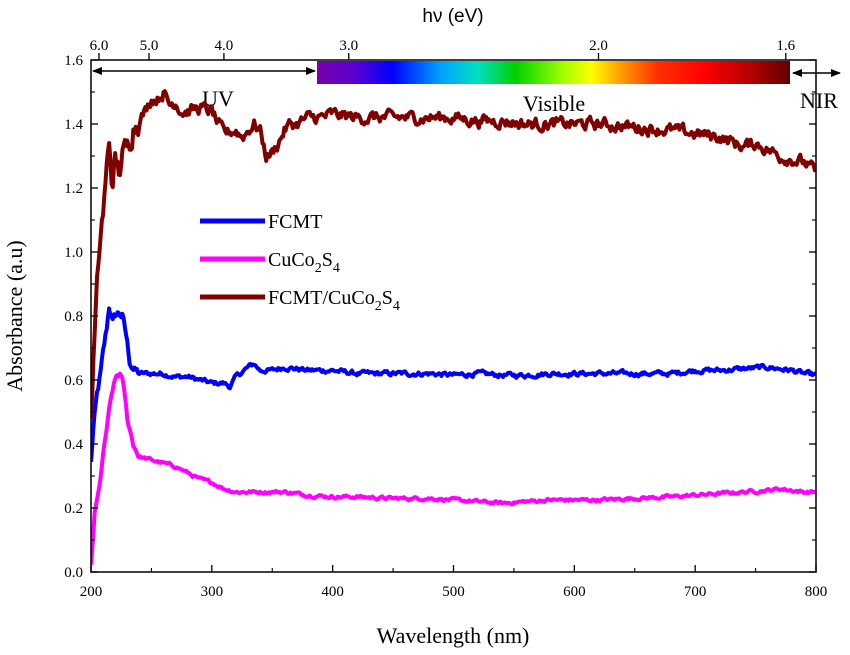 Image resolution: width=850 pixels, height=655 pixels. What do you see at coordinates (224, 46) in the screenshot?
I see `top-tick-label: 4.0` at bounding box center [224, 46].